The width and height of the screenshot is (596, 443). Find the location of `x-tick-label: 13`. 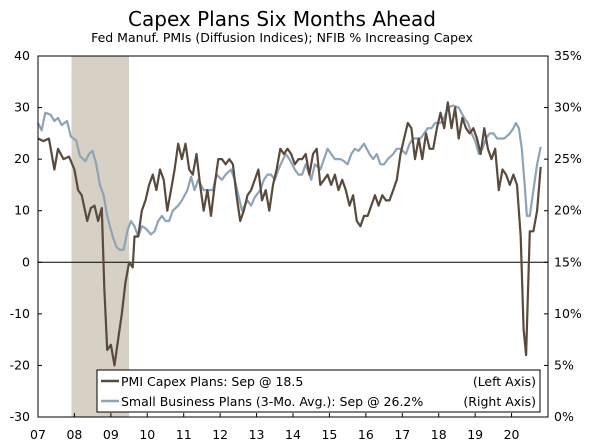

x-tick-label: 13 is located at coordinates (257, 434).